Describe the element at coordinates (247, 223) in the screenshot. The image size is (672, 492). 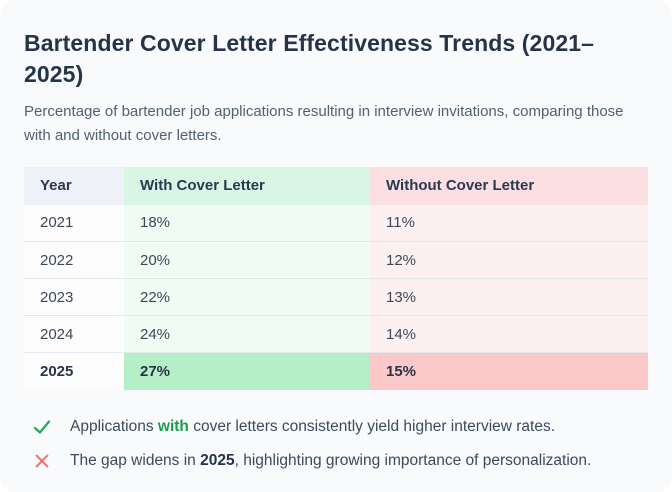
I see `with-cover-letter-cell: 18%` at that location.